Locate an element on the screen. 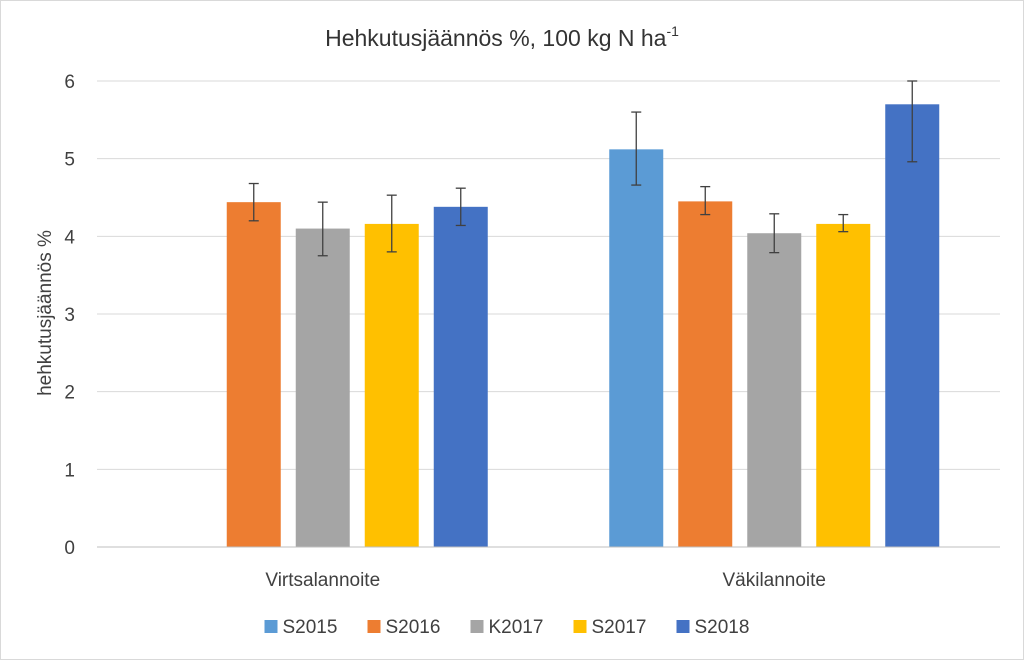 The image size is (1024, 660). legend: S2015 S2016 K2017 S2017 S2018 is located at coordinates (507, 627).